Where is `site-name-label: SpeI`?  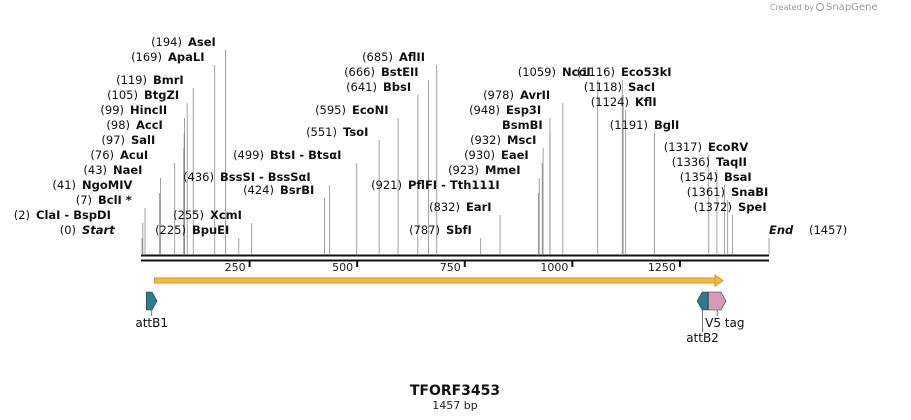 site-name-label: SpeI is located at coordinates (752, 207).